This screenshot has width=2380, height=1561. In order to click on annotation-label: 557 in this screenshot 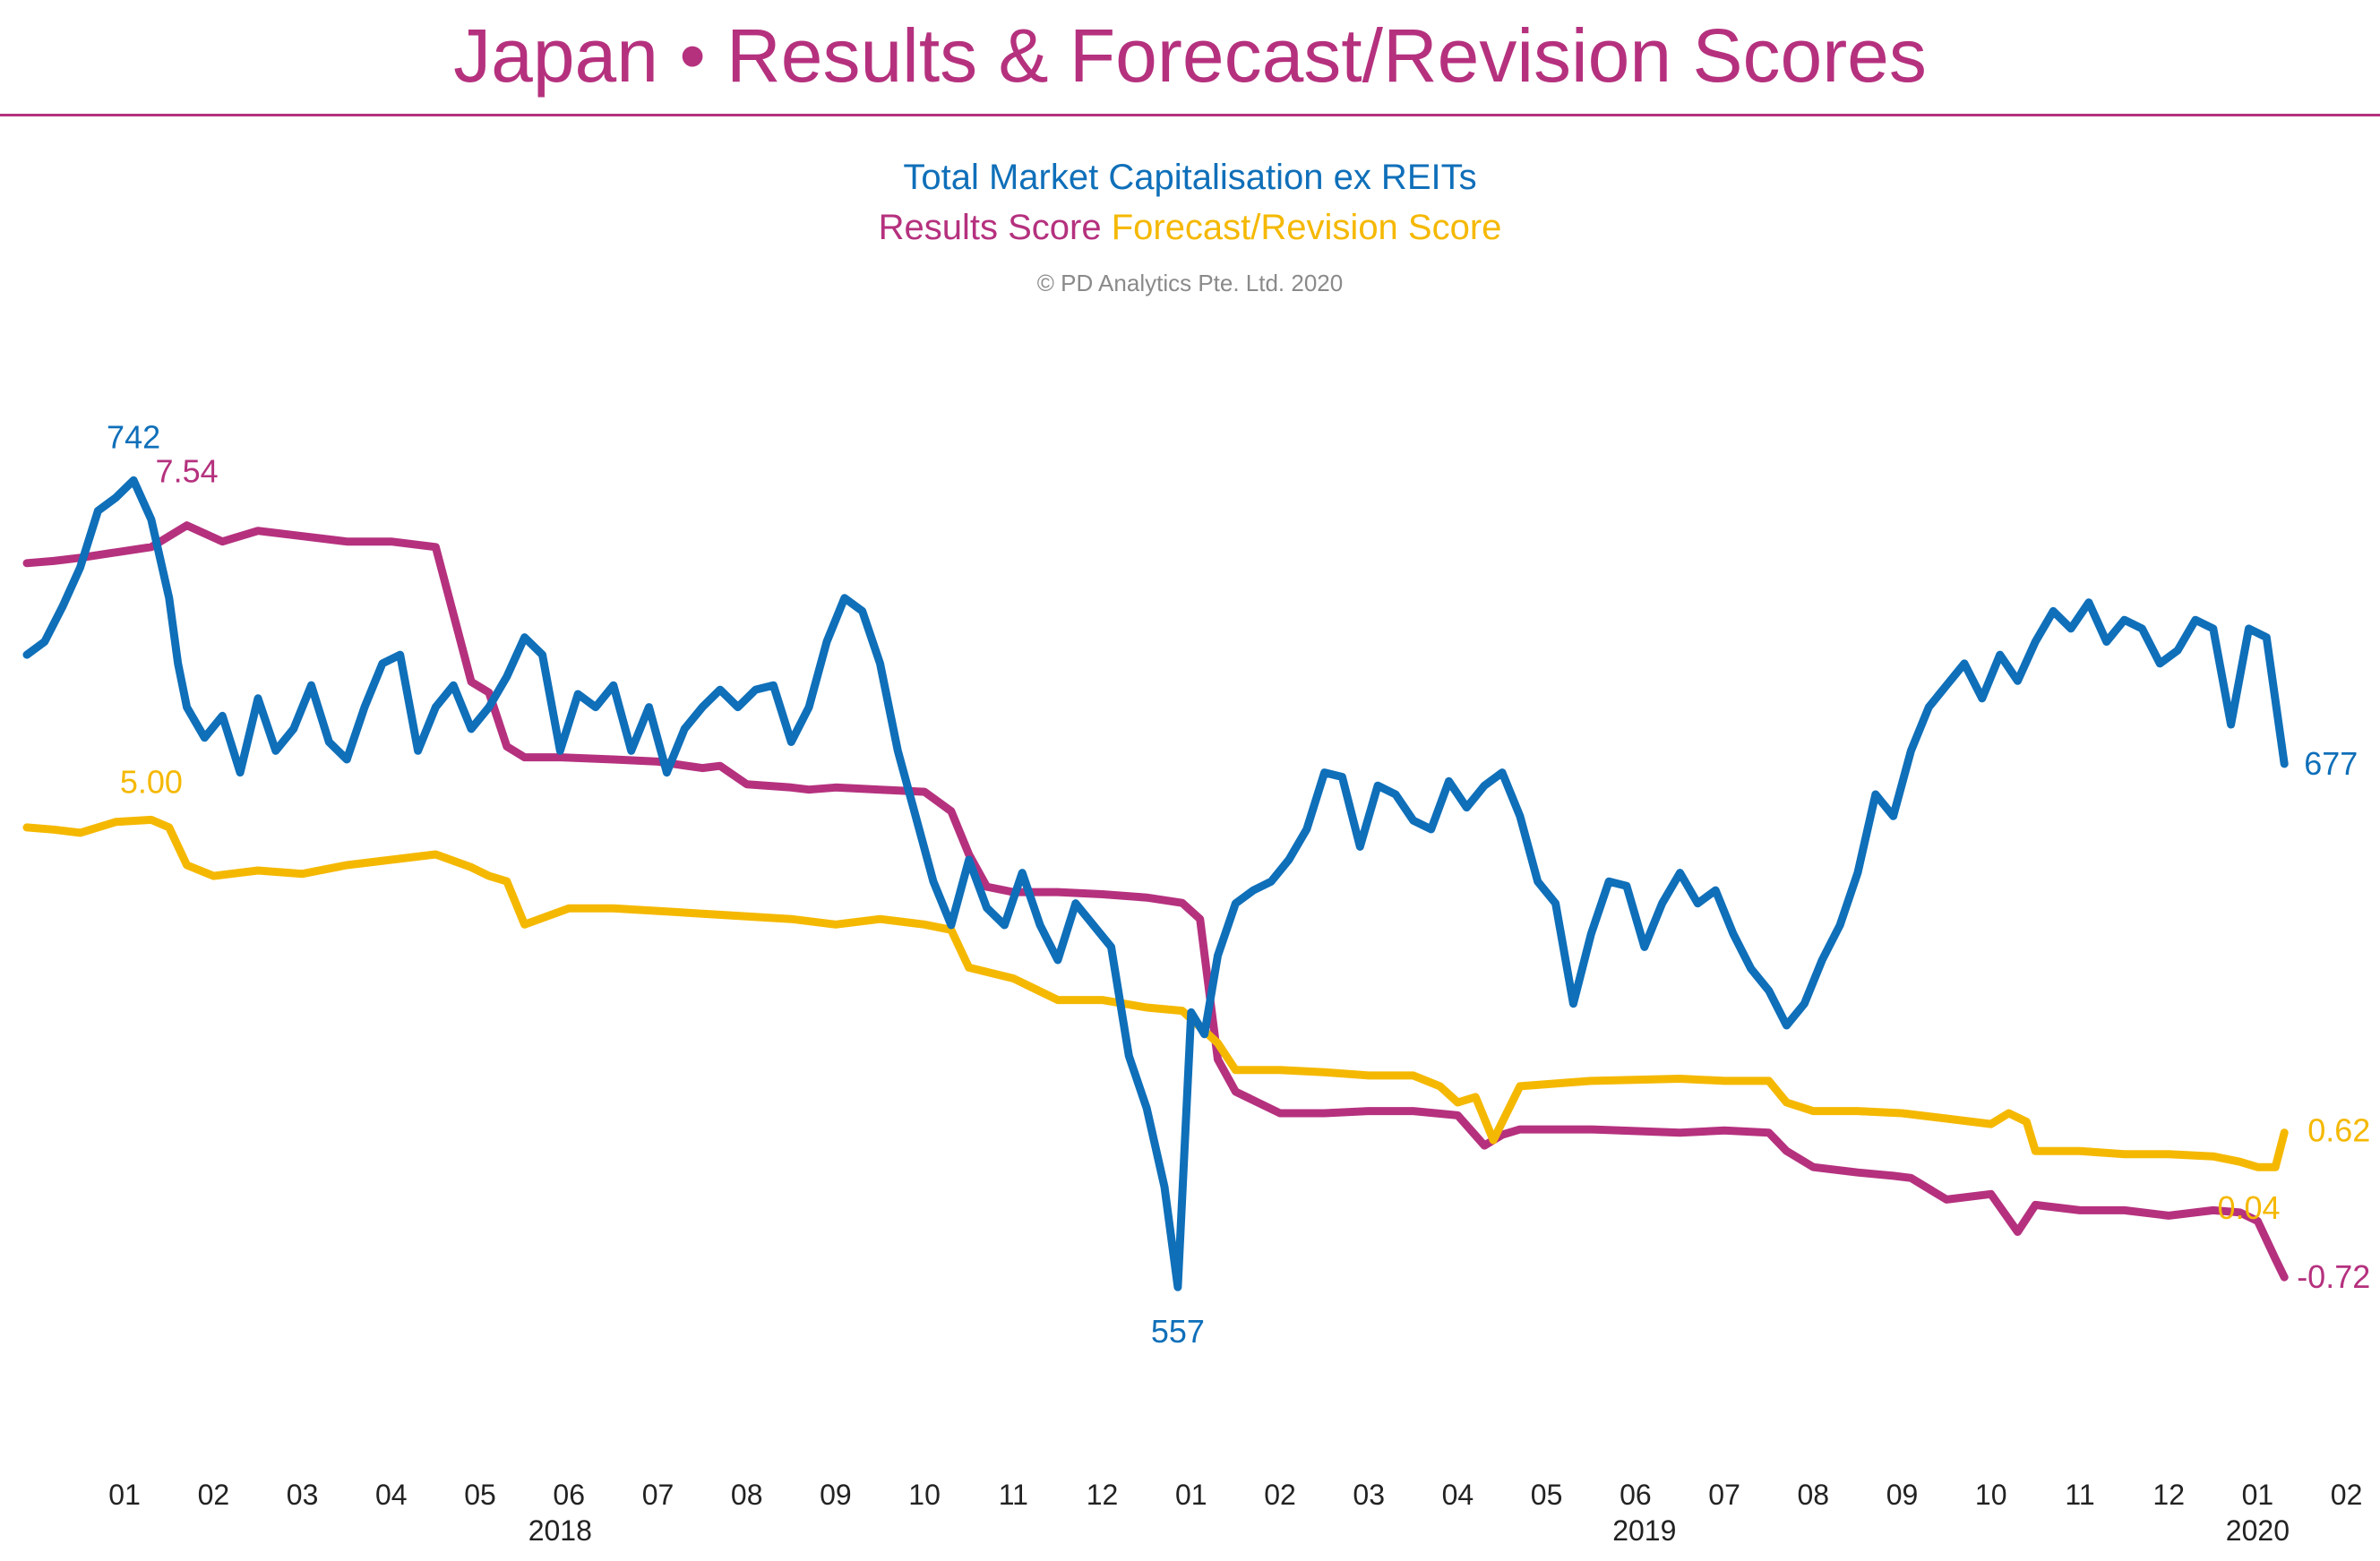, I will do `click(1178, 1331)`.